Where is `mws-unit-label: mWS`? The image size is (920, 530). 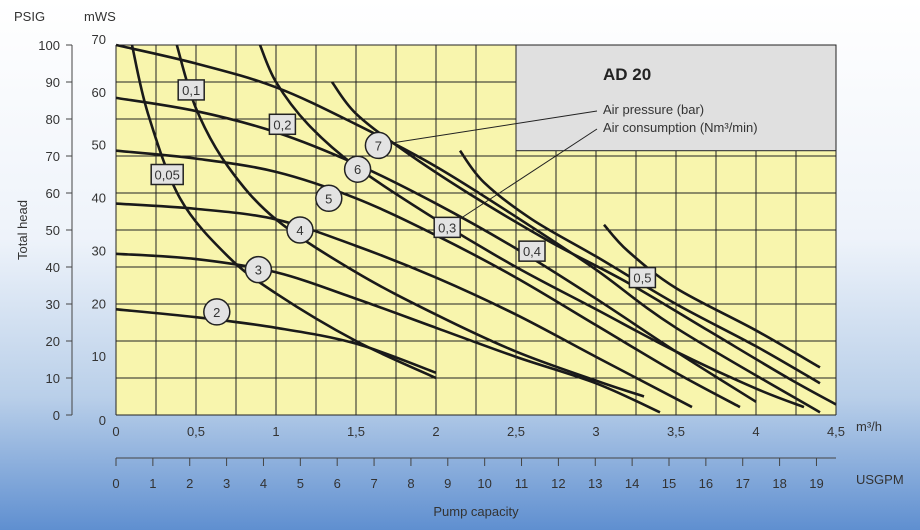 mws-unit-label: mWS is located at coordinates (100, 16).